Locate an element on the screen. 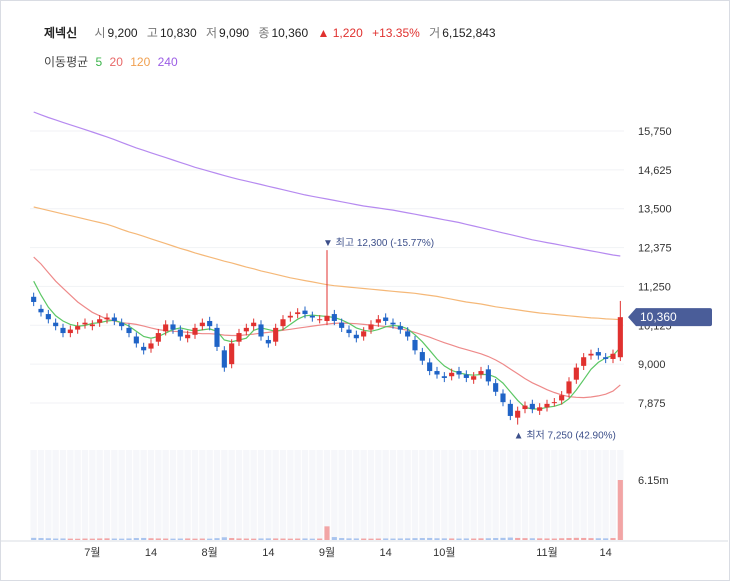 The width and height of the screenshot is (730, 581). y-tick-label: 9,000 is located at coordinates (652, 365).